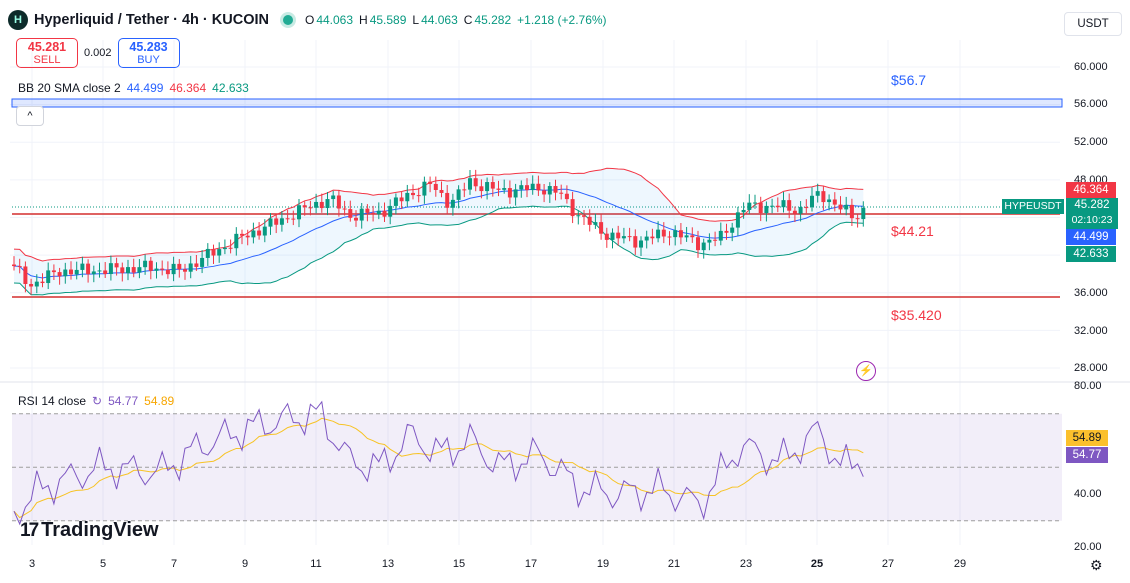  I want to click on hyperliquid-logo-icon: H, so click(18, 20).